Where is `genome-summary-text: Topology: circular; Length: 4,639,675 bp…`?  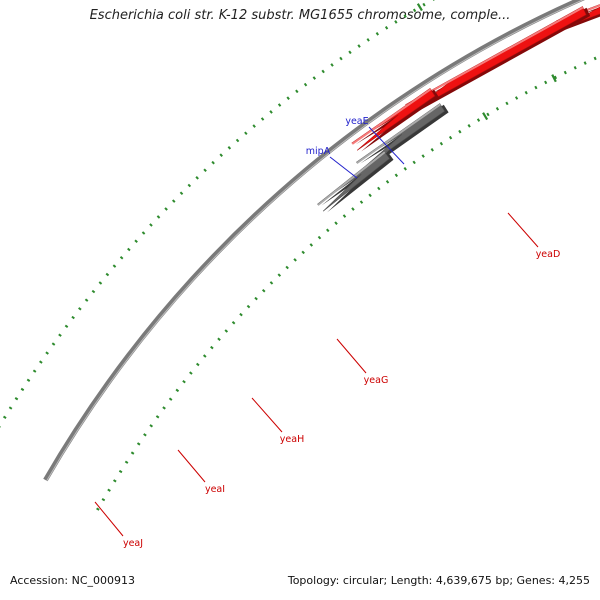
genome-summary-text: Topology: circular; Length: 4,639,675 bp… is located at coordinates (438, 580).